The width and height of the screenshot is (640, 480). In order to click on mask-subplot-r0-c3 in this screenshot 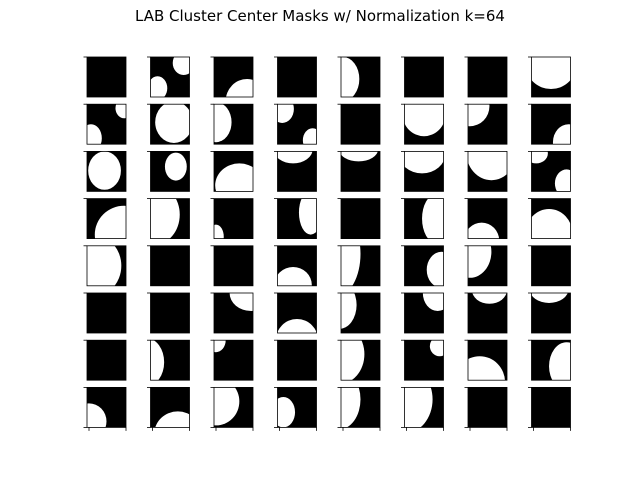, I will do `click(295, 77)`.